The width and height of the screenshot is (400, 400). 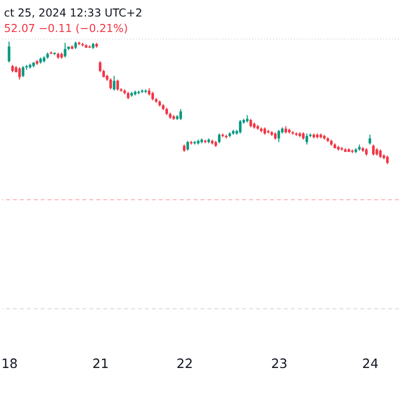 I want to click on x-tick-label: 21, so click(x=100, y=364).